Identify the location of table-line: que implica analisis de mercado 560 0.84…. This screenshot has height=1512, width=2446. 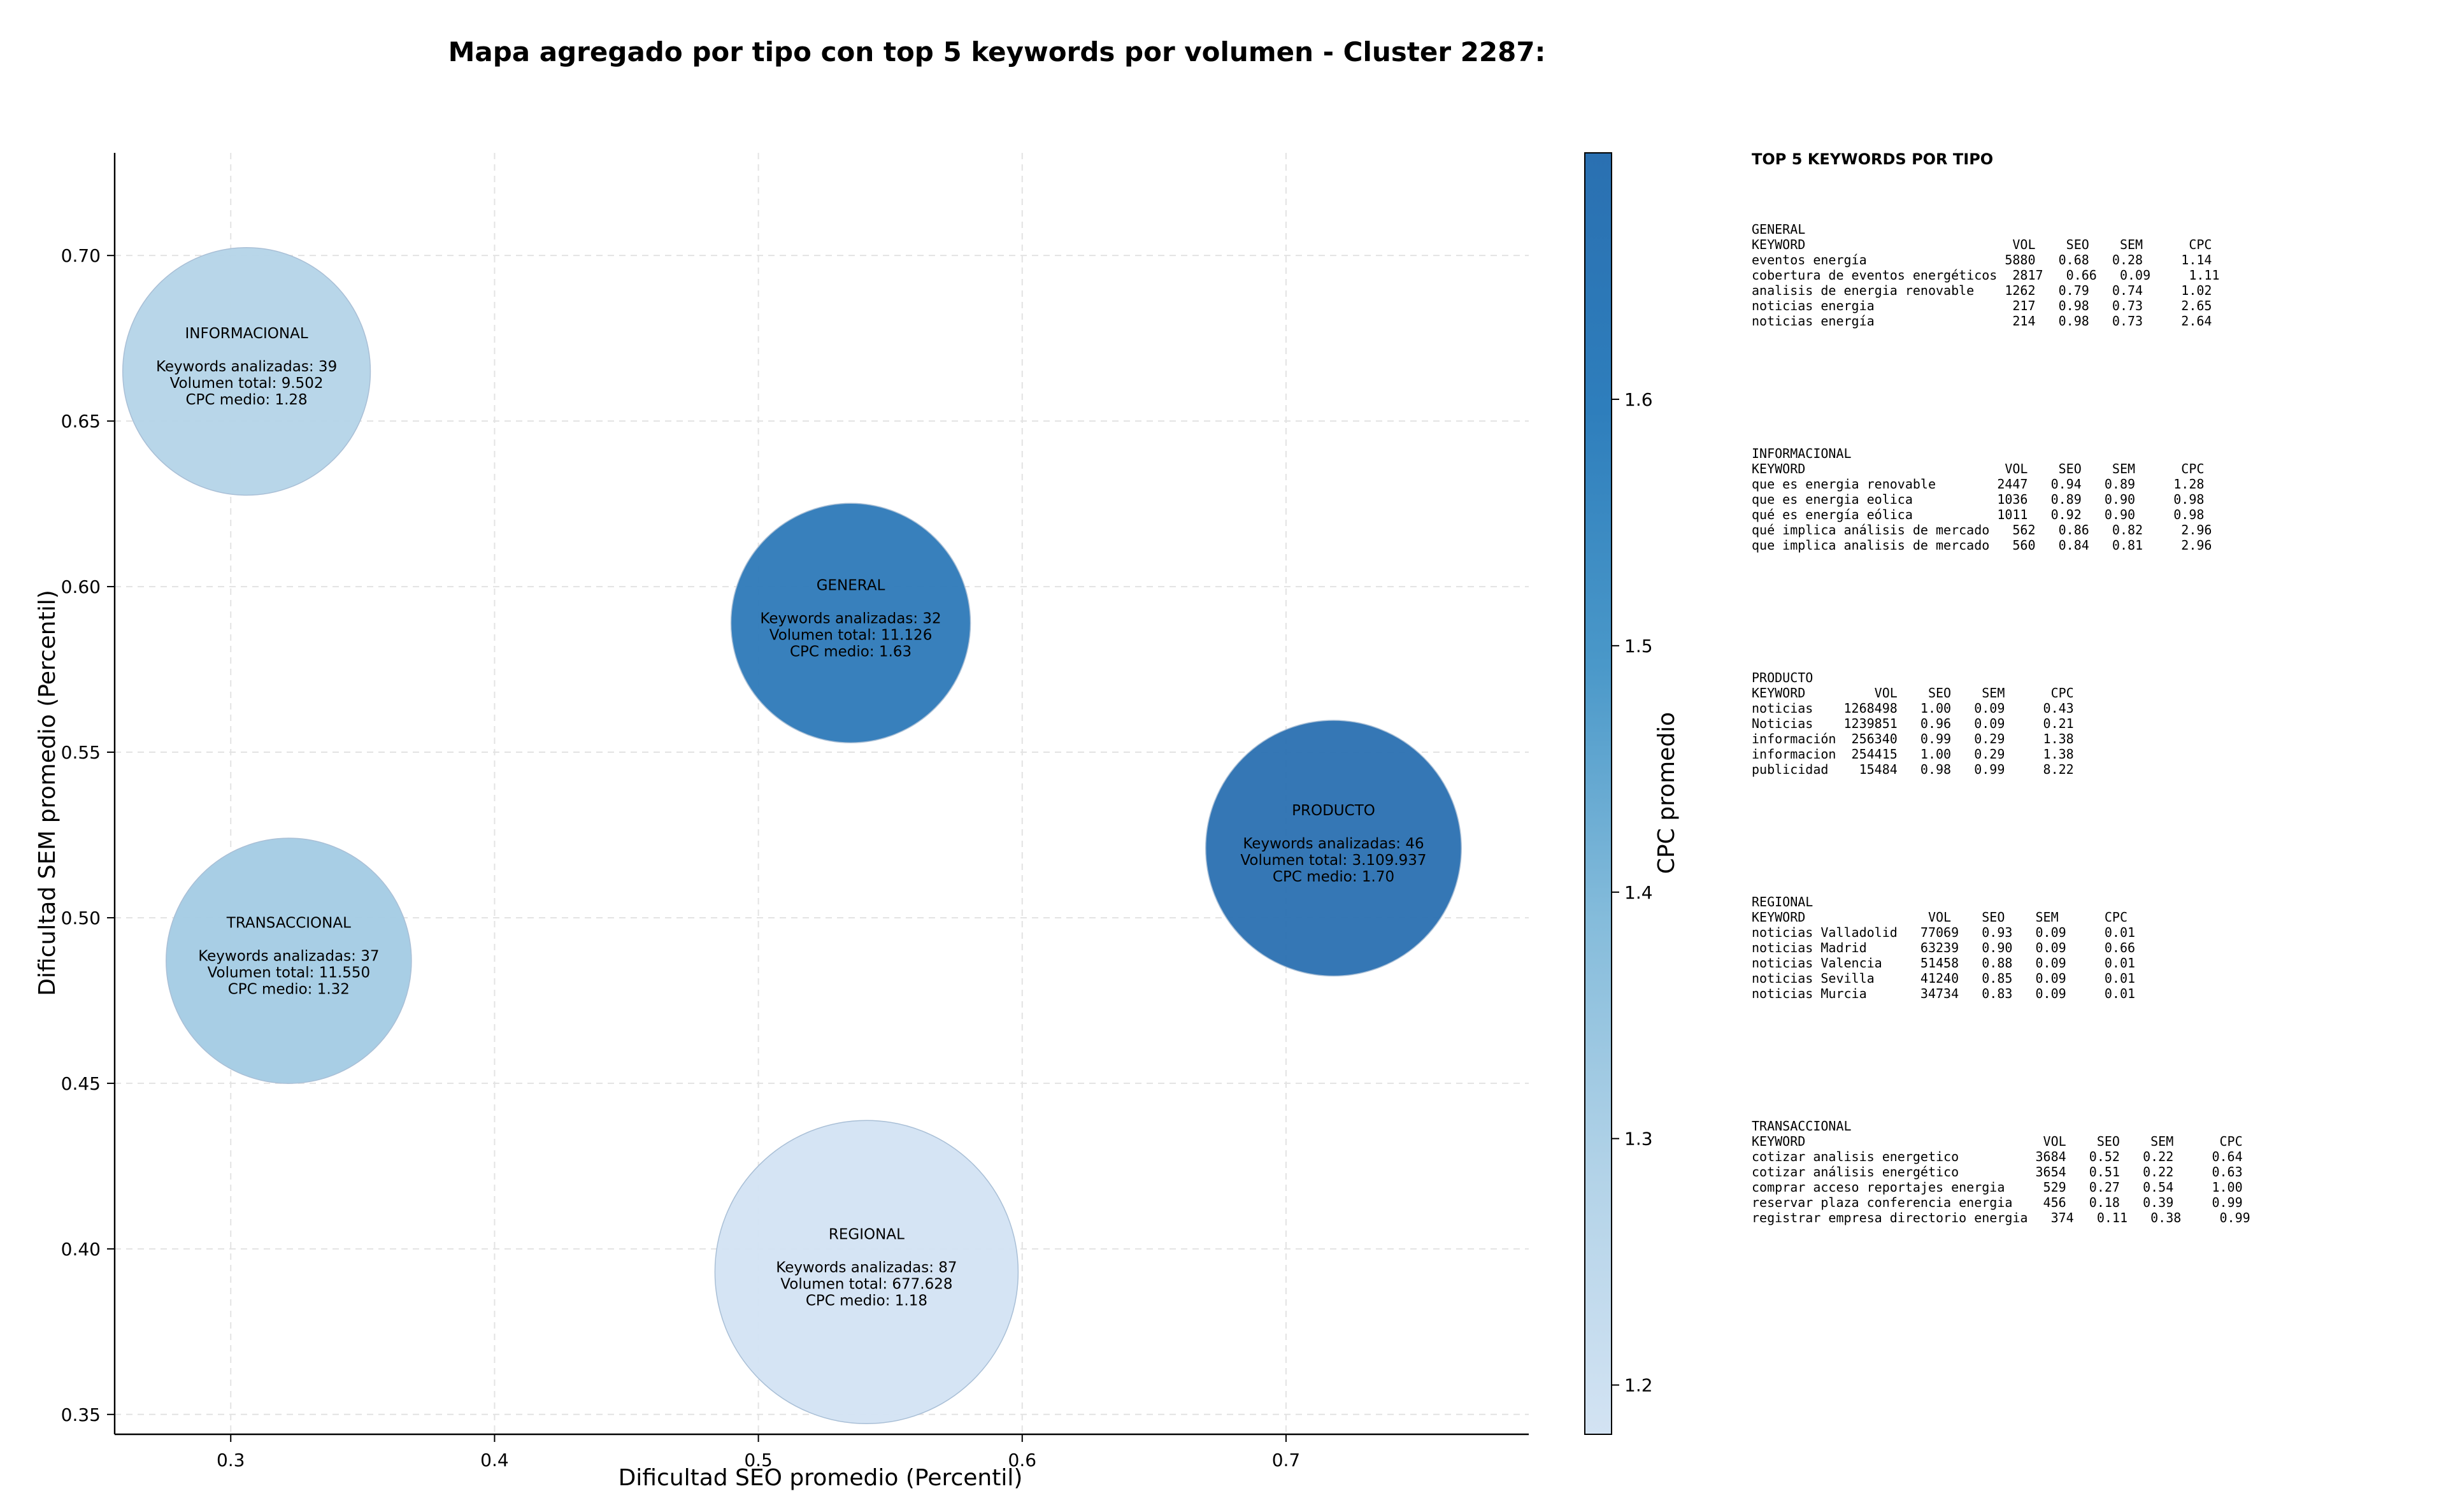
(1982, 545).